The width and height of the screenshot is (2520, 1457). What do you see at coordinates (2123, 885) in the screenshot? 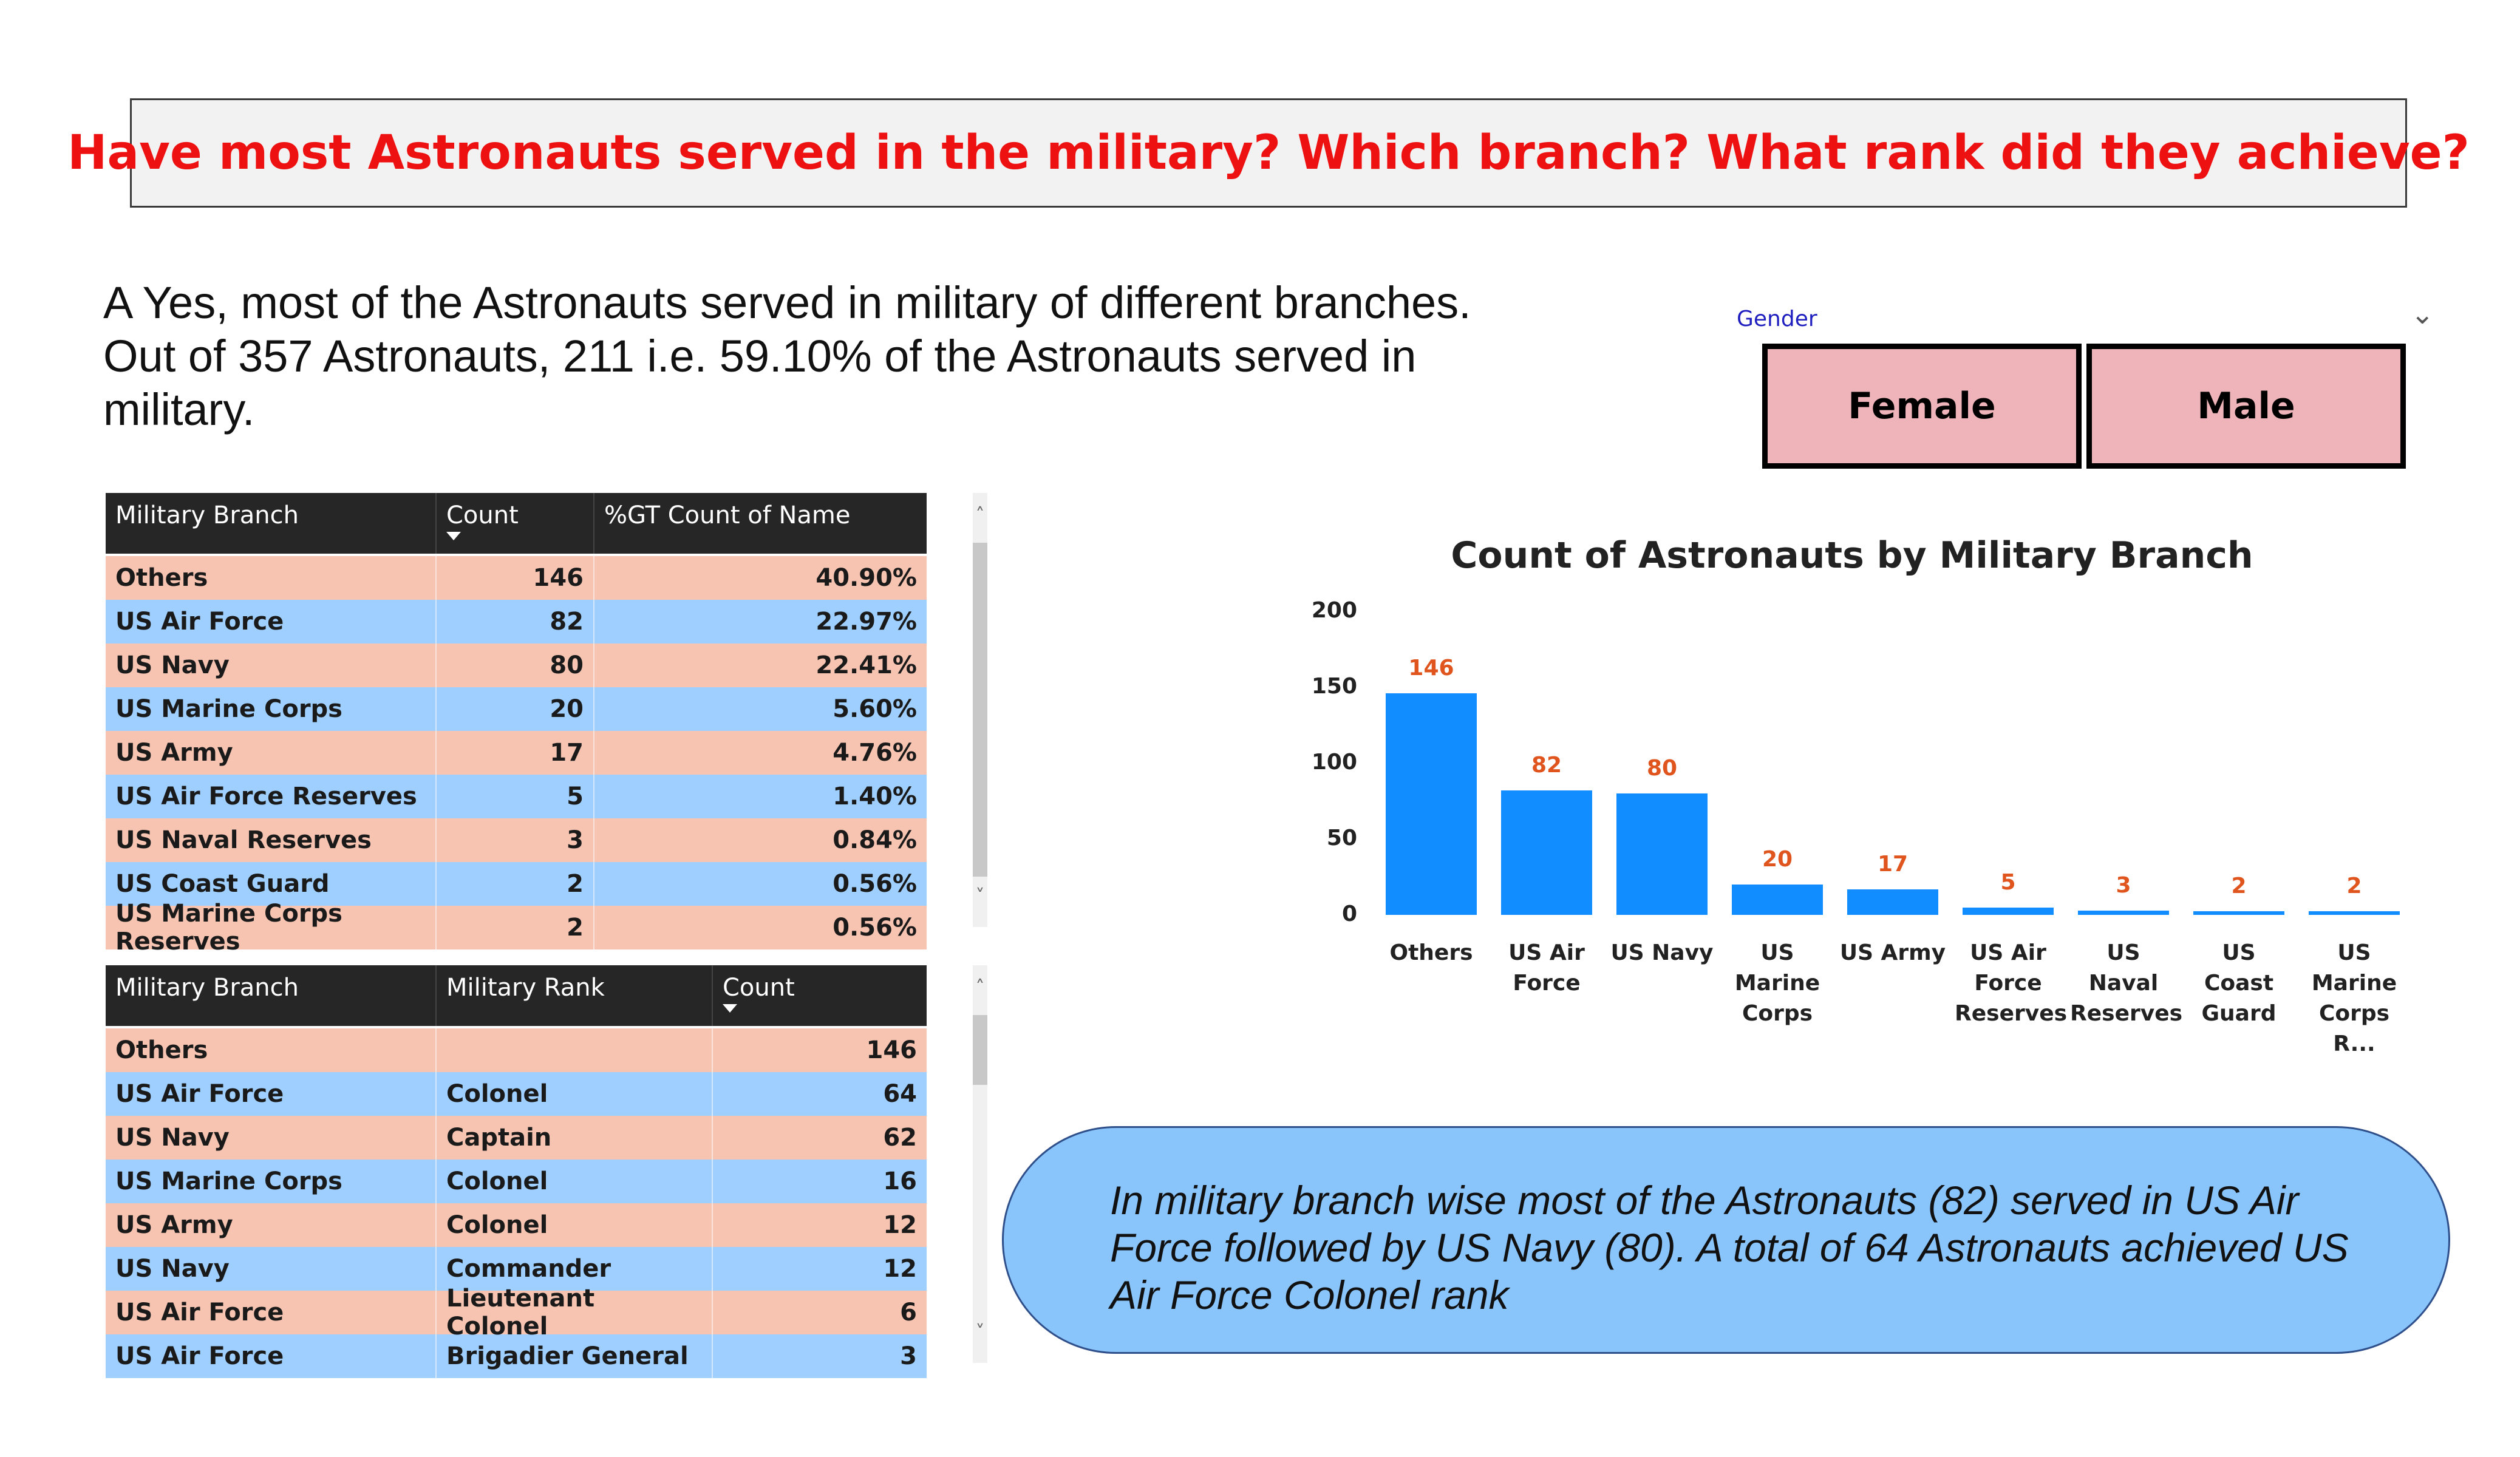
I see `data-label: 3` at bounding box center [2123, 885].